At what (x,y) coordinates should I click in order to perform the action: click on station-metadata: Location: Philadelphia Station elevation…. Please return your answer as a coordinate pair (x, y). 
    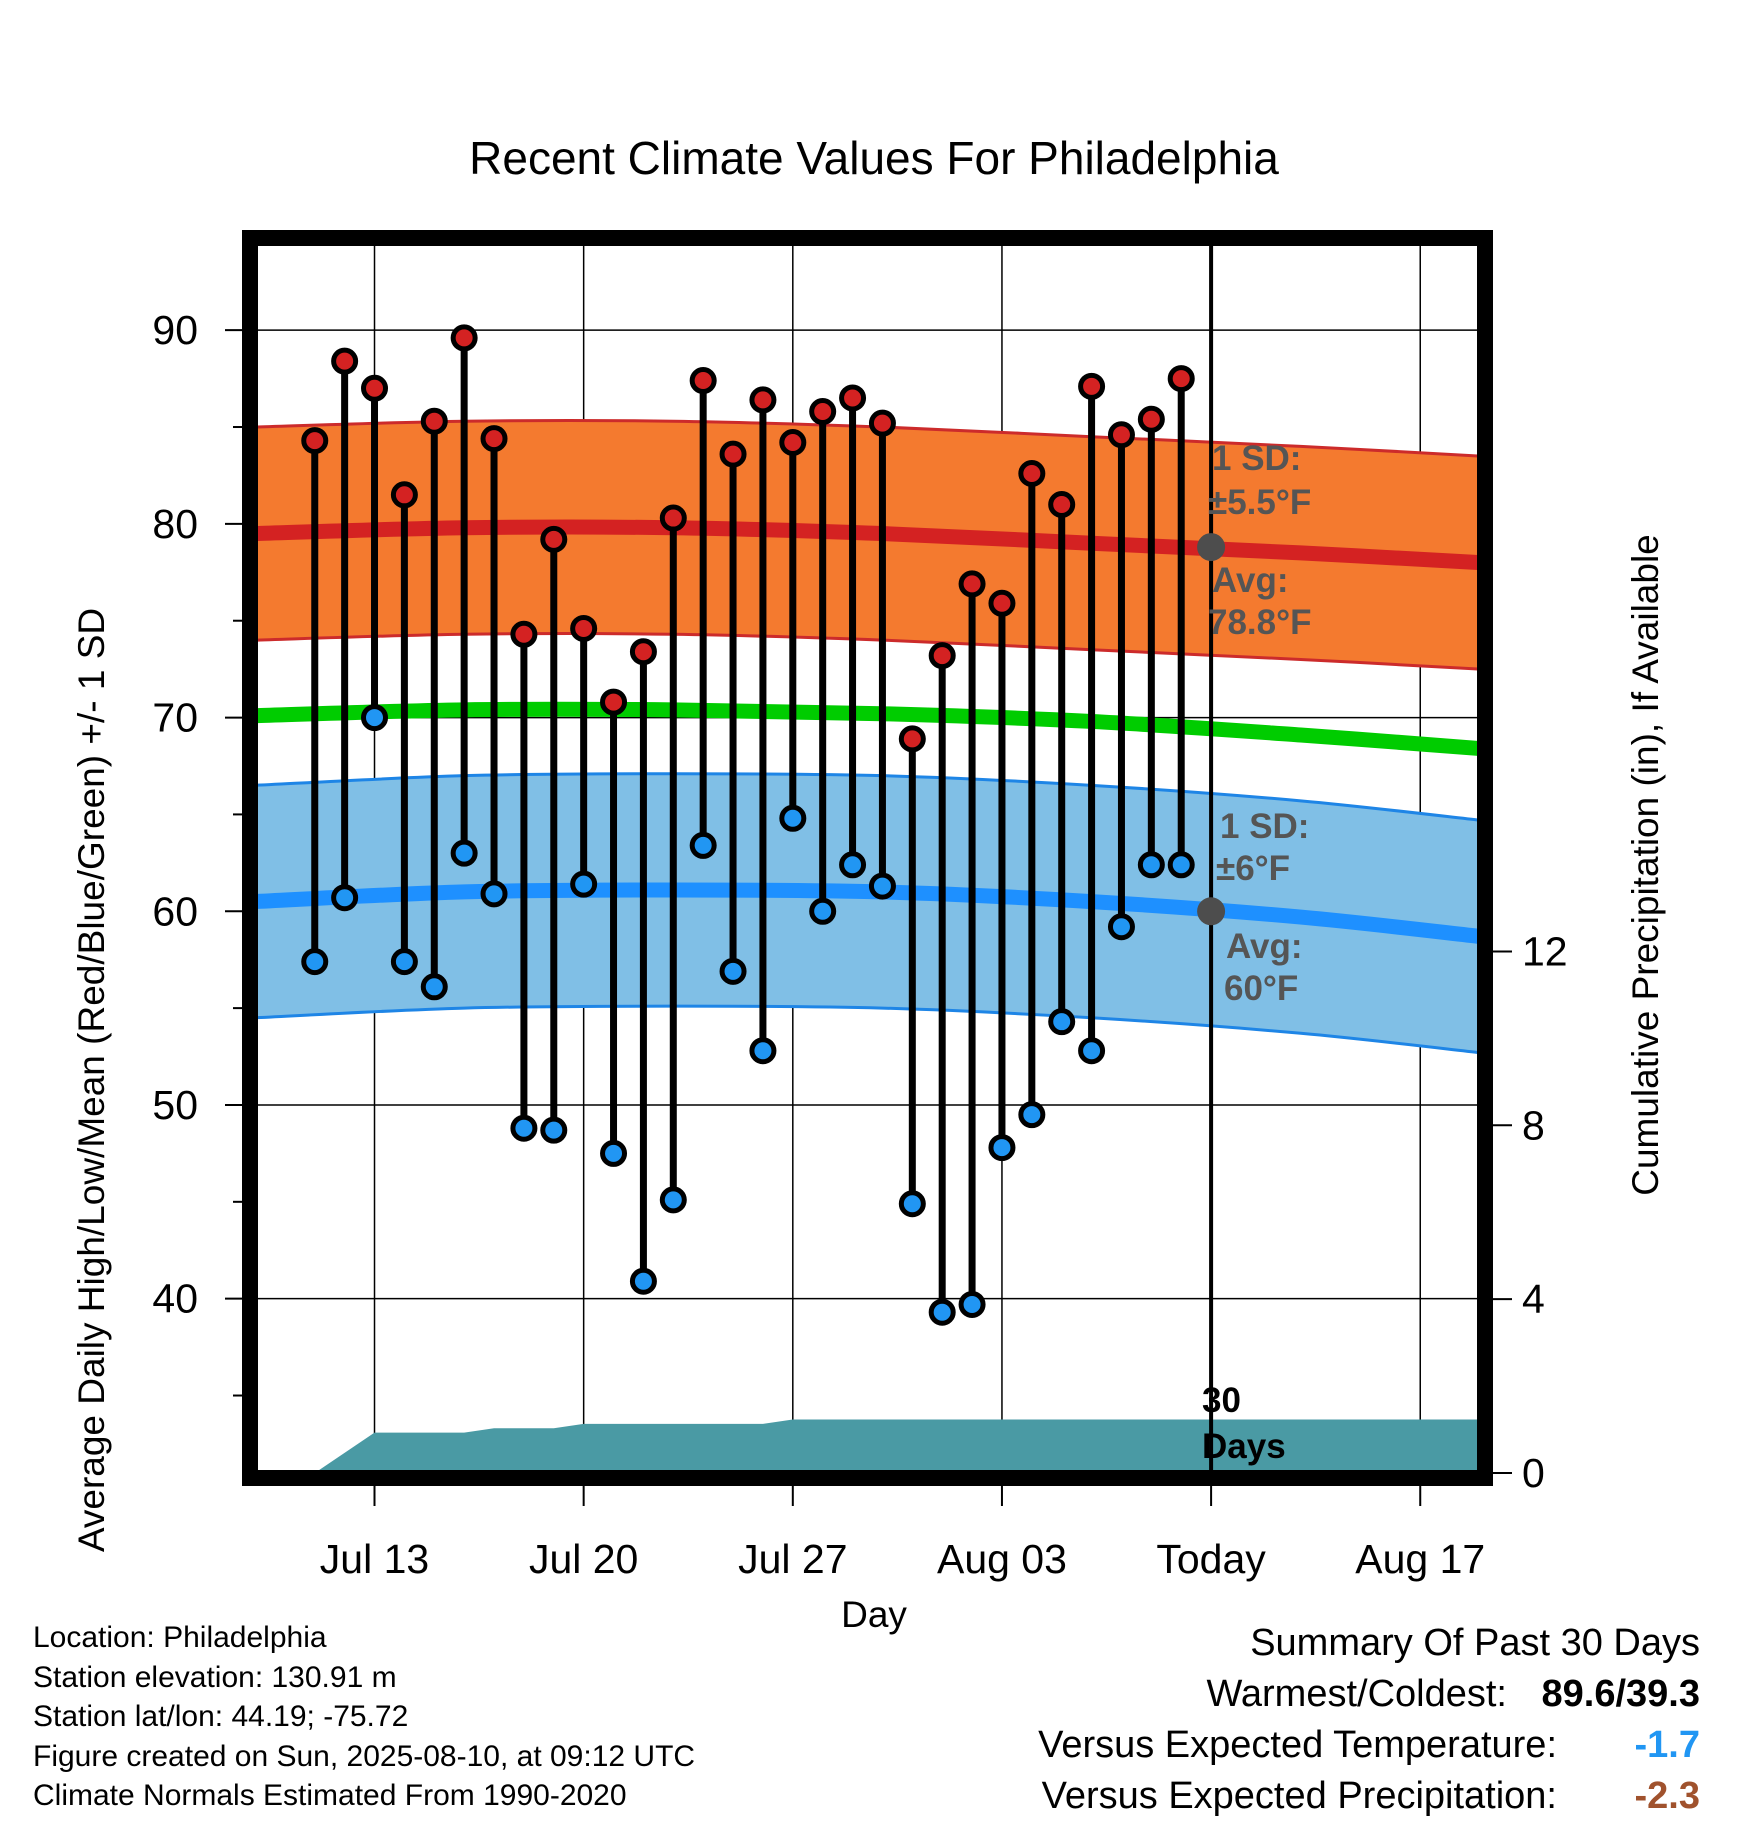
    Looking at the image, I should click on (364, 1717).